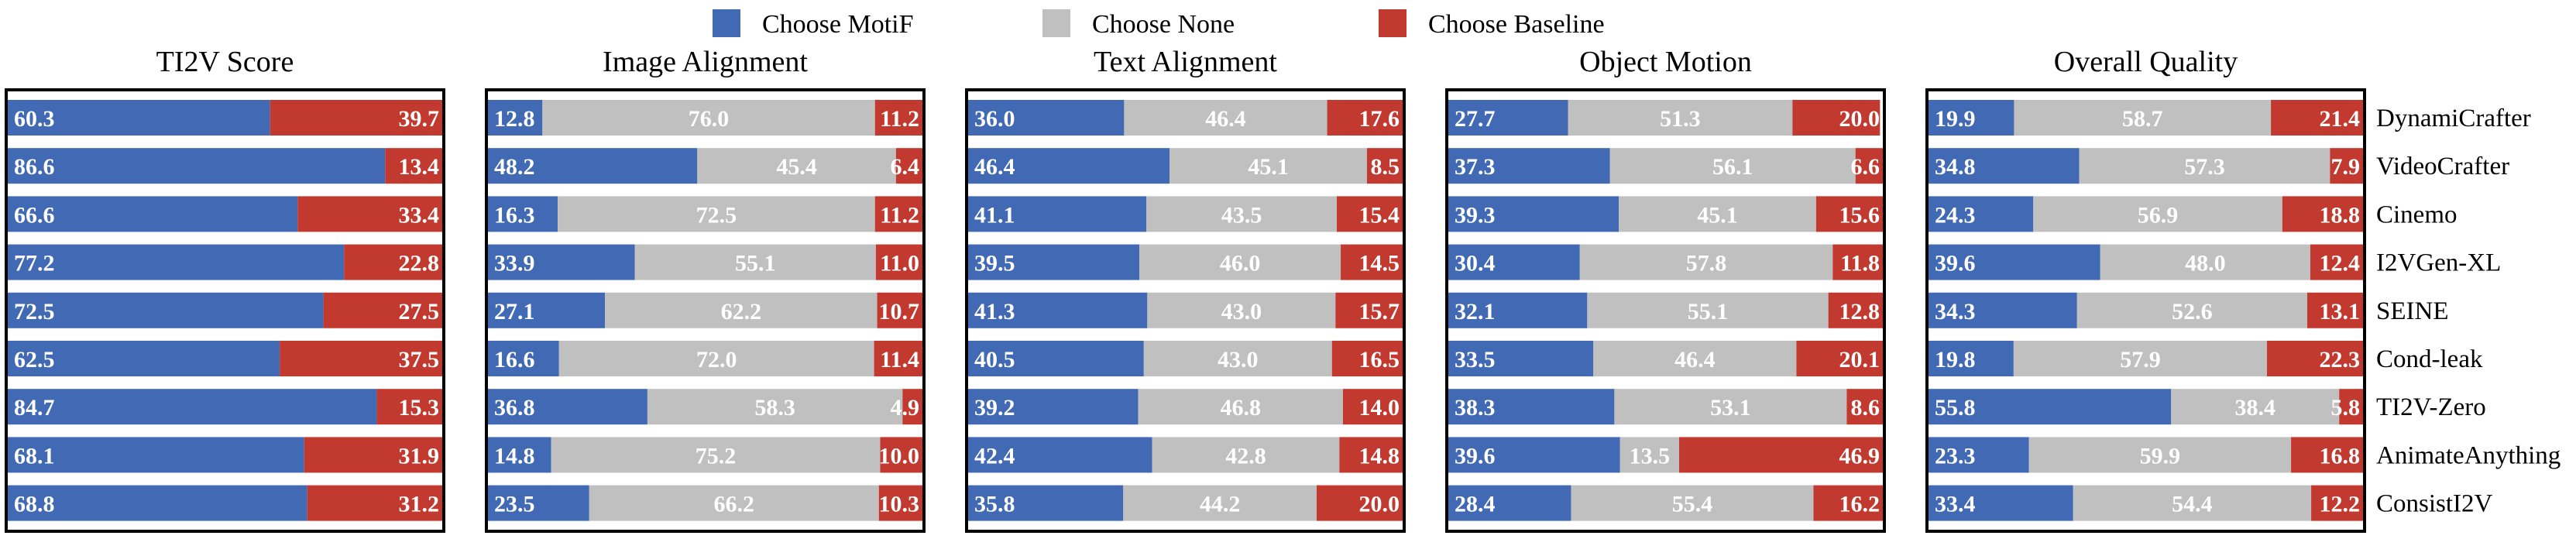 The image size is (2576, 539). Describe the element at coordinates (838, 24) in the screenshot. I see `legend-label-choose-motif: Choose MotiF` at that location.